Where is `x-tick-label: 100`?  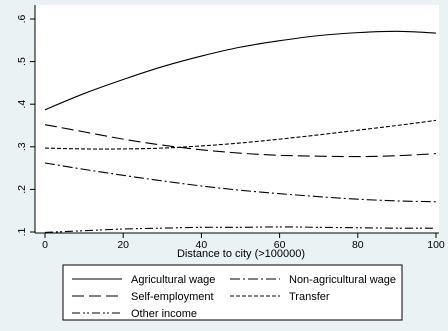 x-tick-label: 100 is located at coordinates (436, 245).